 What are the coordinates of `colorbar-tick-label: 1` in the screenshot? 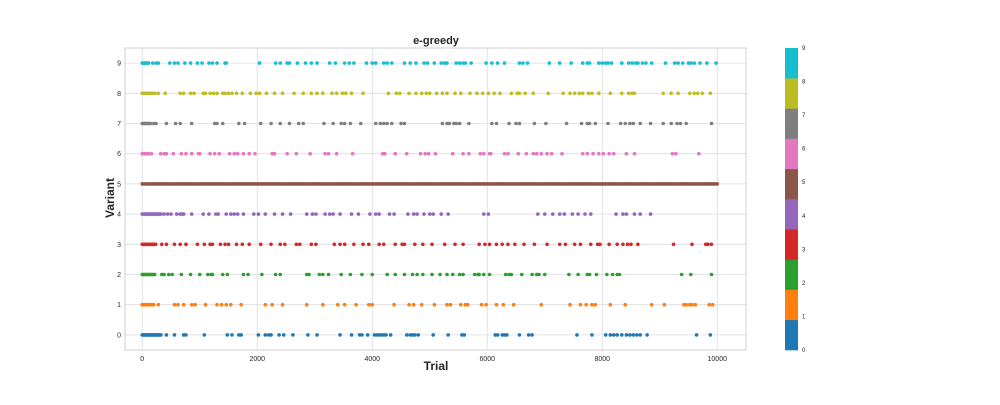 It's located at (804, 317).